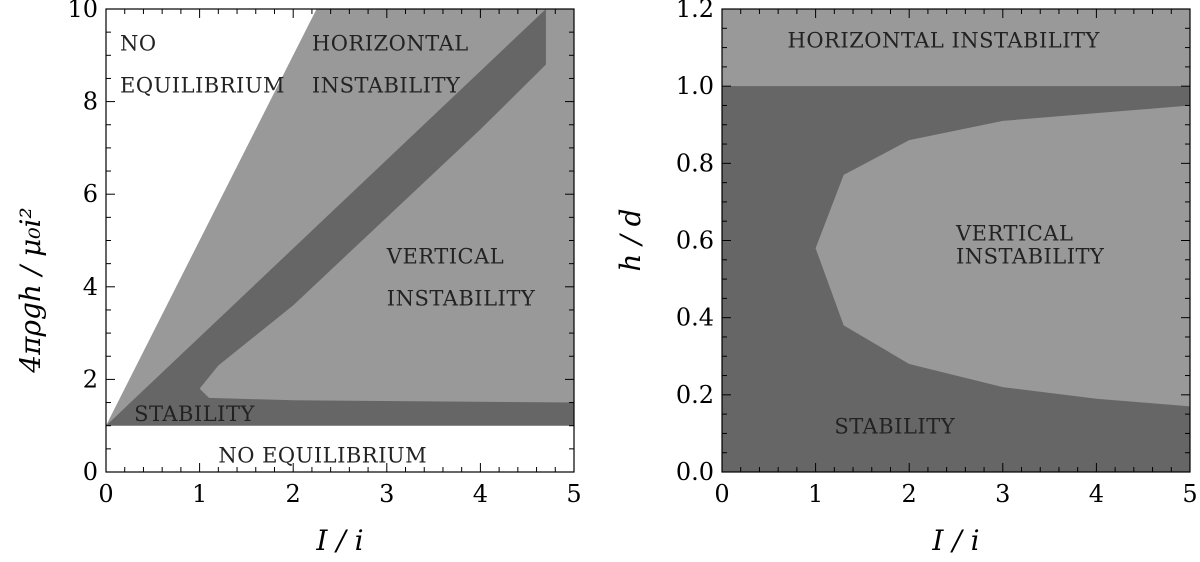 Image resolution: width=1200 pixels, height=562 pixels. Describe the element at coordinates (695, 241) in the screenshot. I see `right-y-tick-label: 0.6` at that location.